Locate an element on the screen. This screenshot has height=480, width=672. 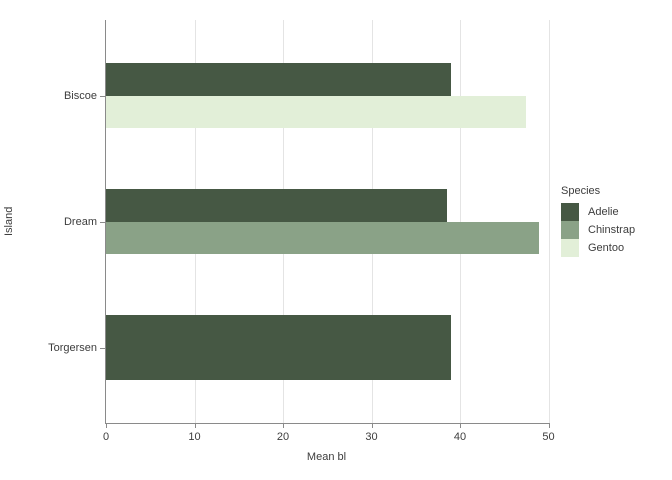
legend-title: Species is located at coordinates (581, 191).